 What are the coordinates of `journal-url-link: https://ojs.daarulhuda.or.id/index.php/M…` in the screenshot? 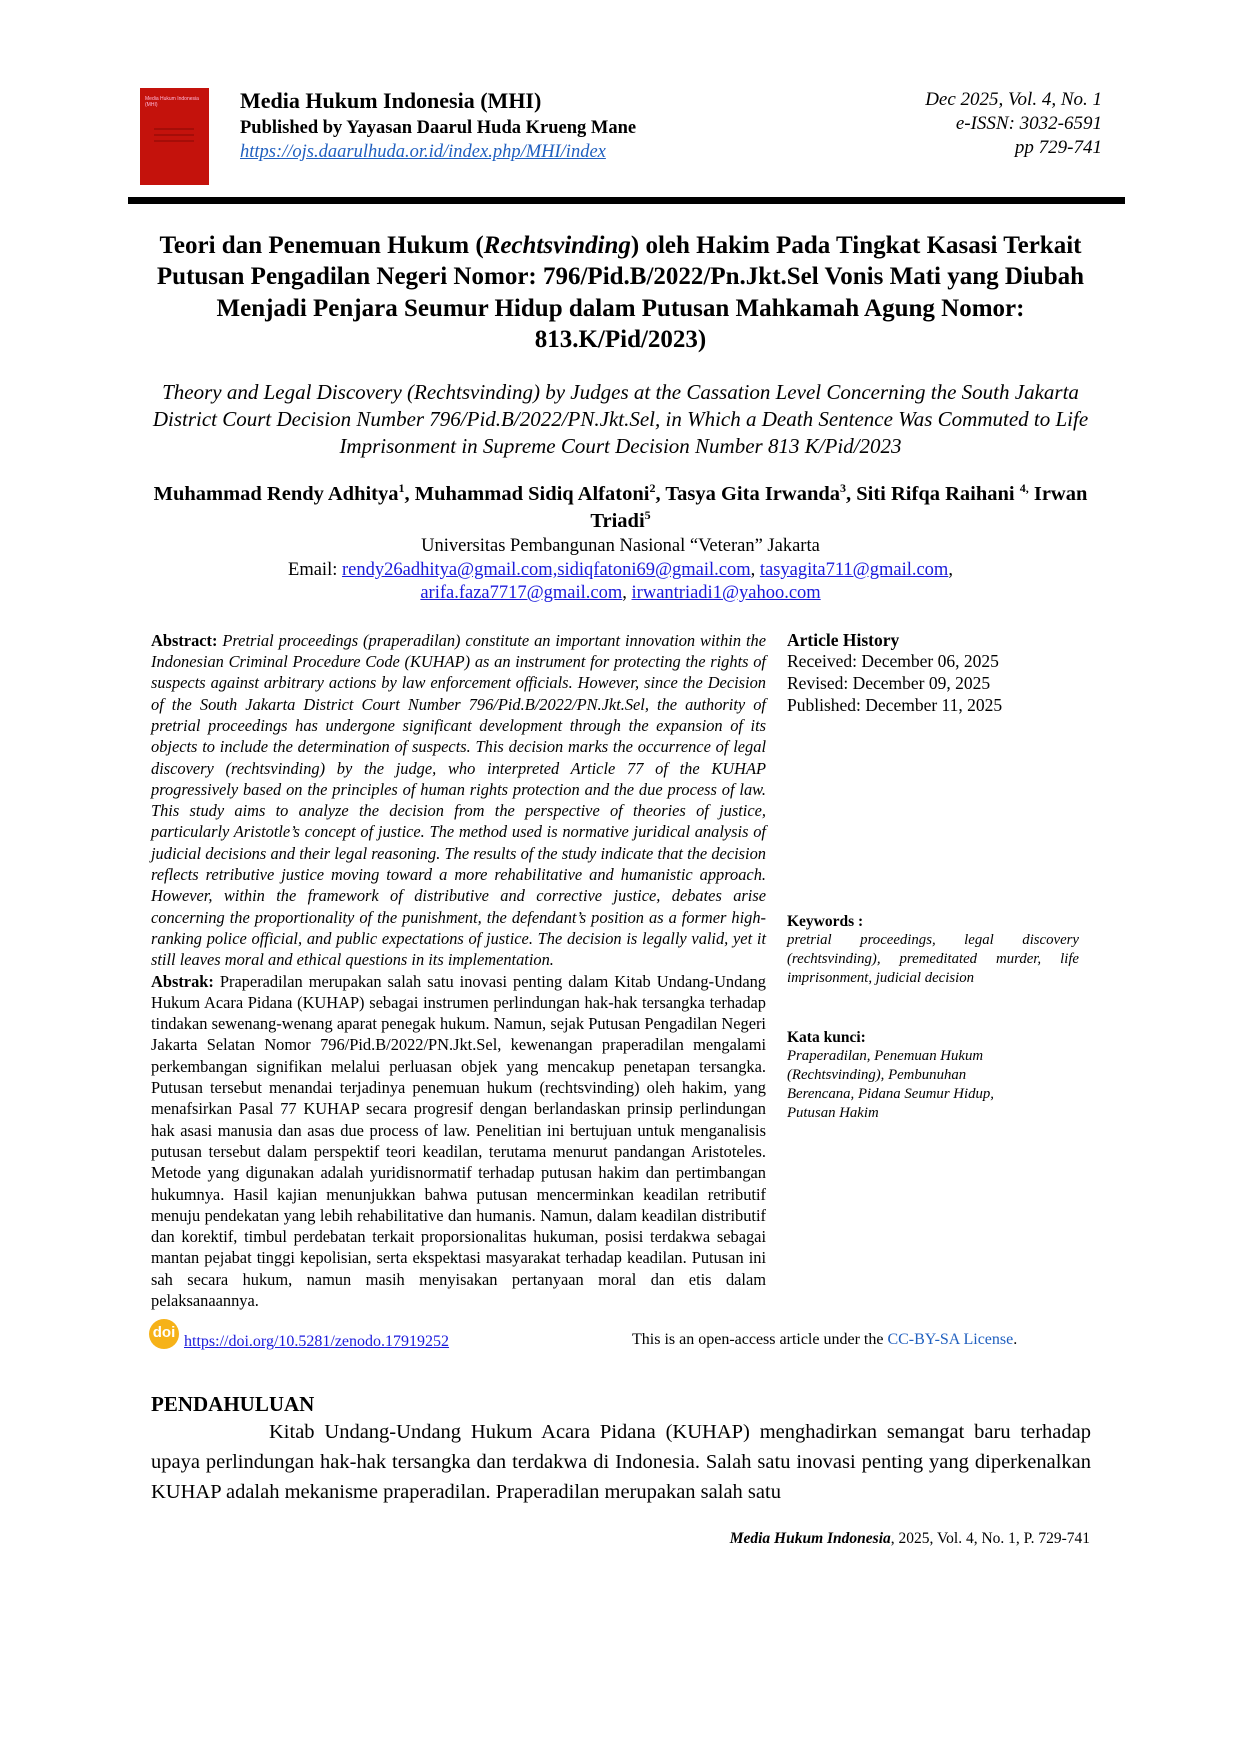 It's located at (423, 152).